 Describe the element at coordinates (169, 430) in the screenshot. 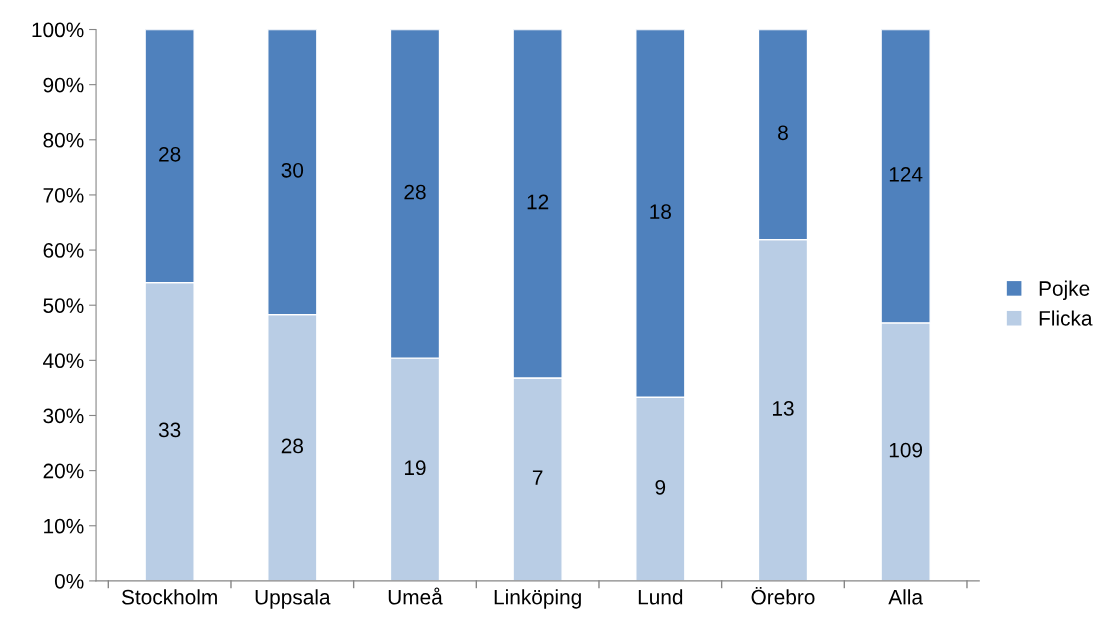

I see `annotation: 33` at that location.